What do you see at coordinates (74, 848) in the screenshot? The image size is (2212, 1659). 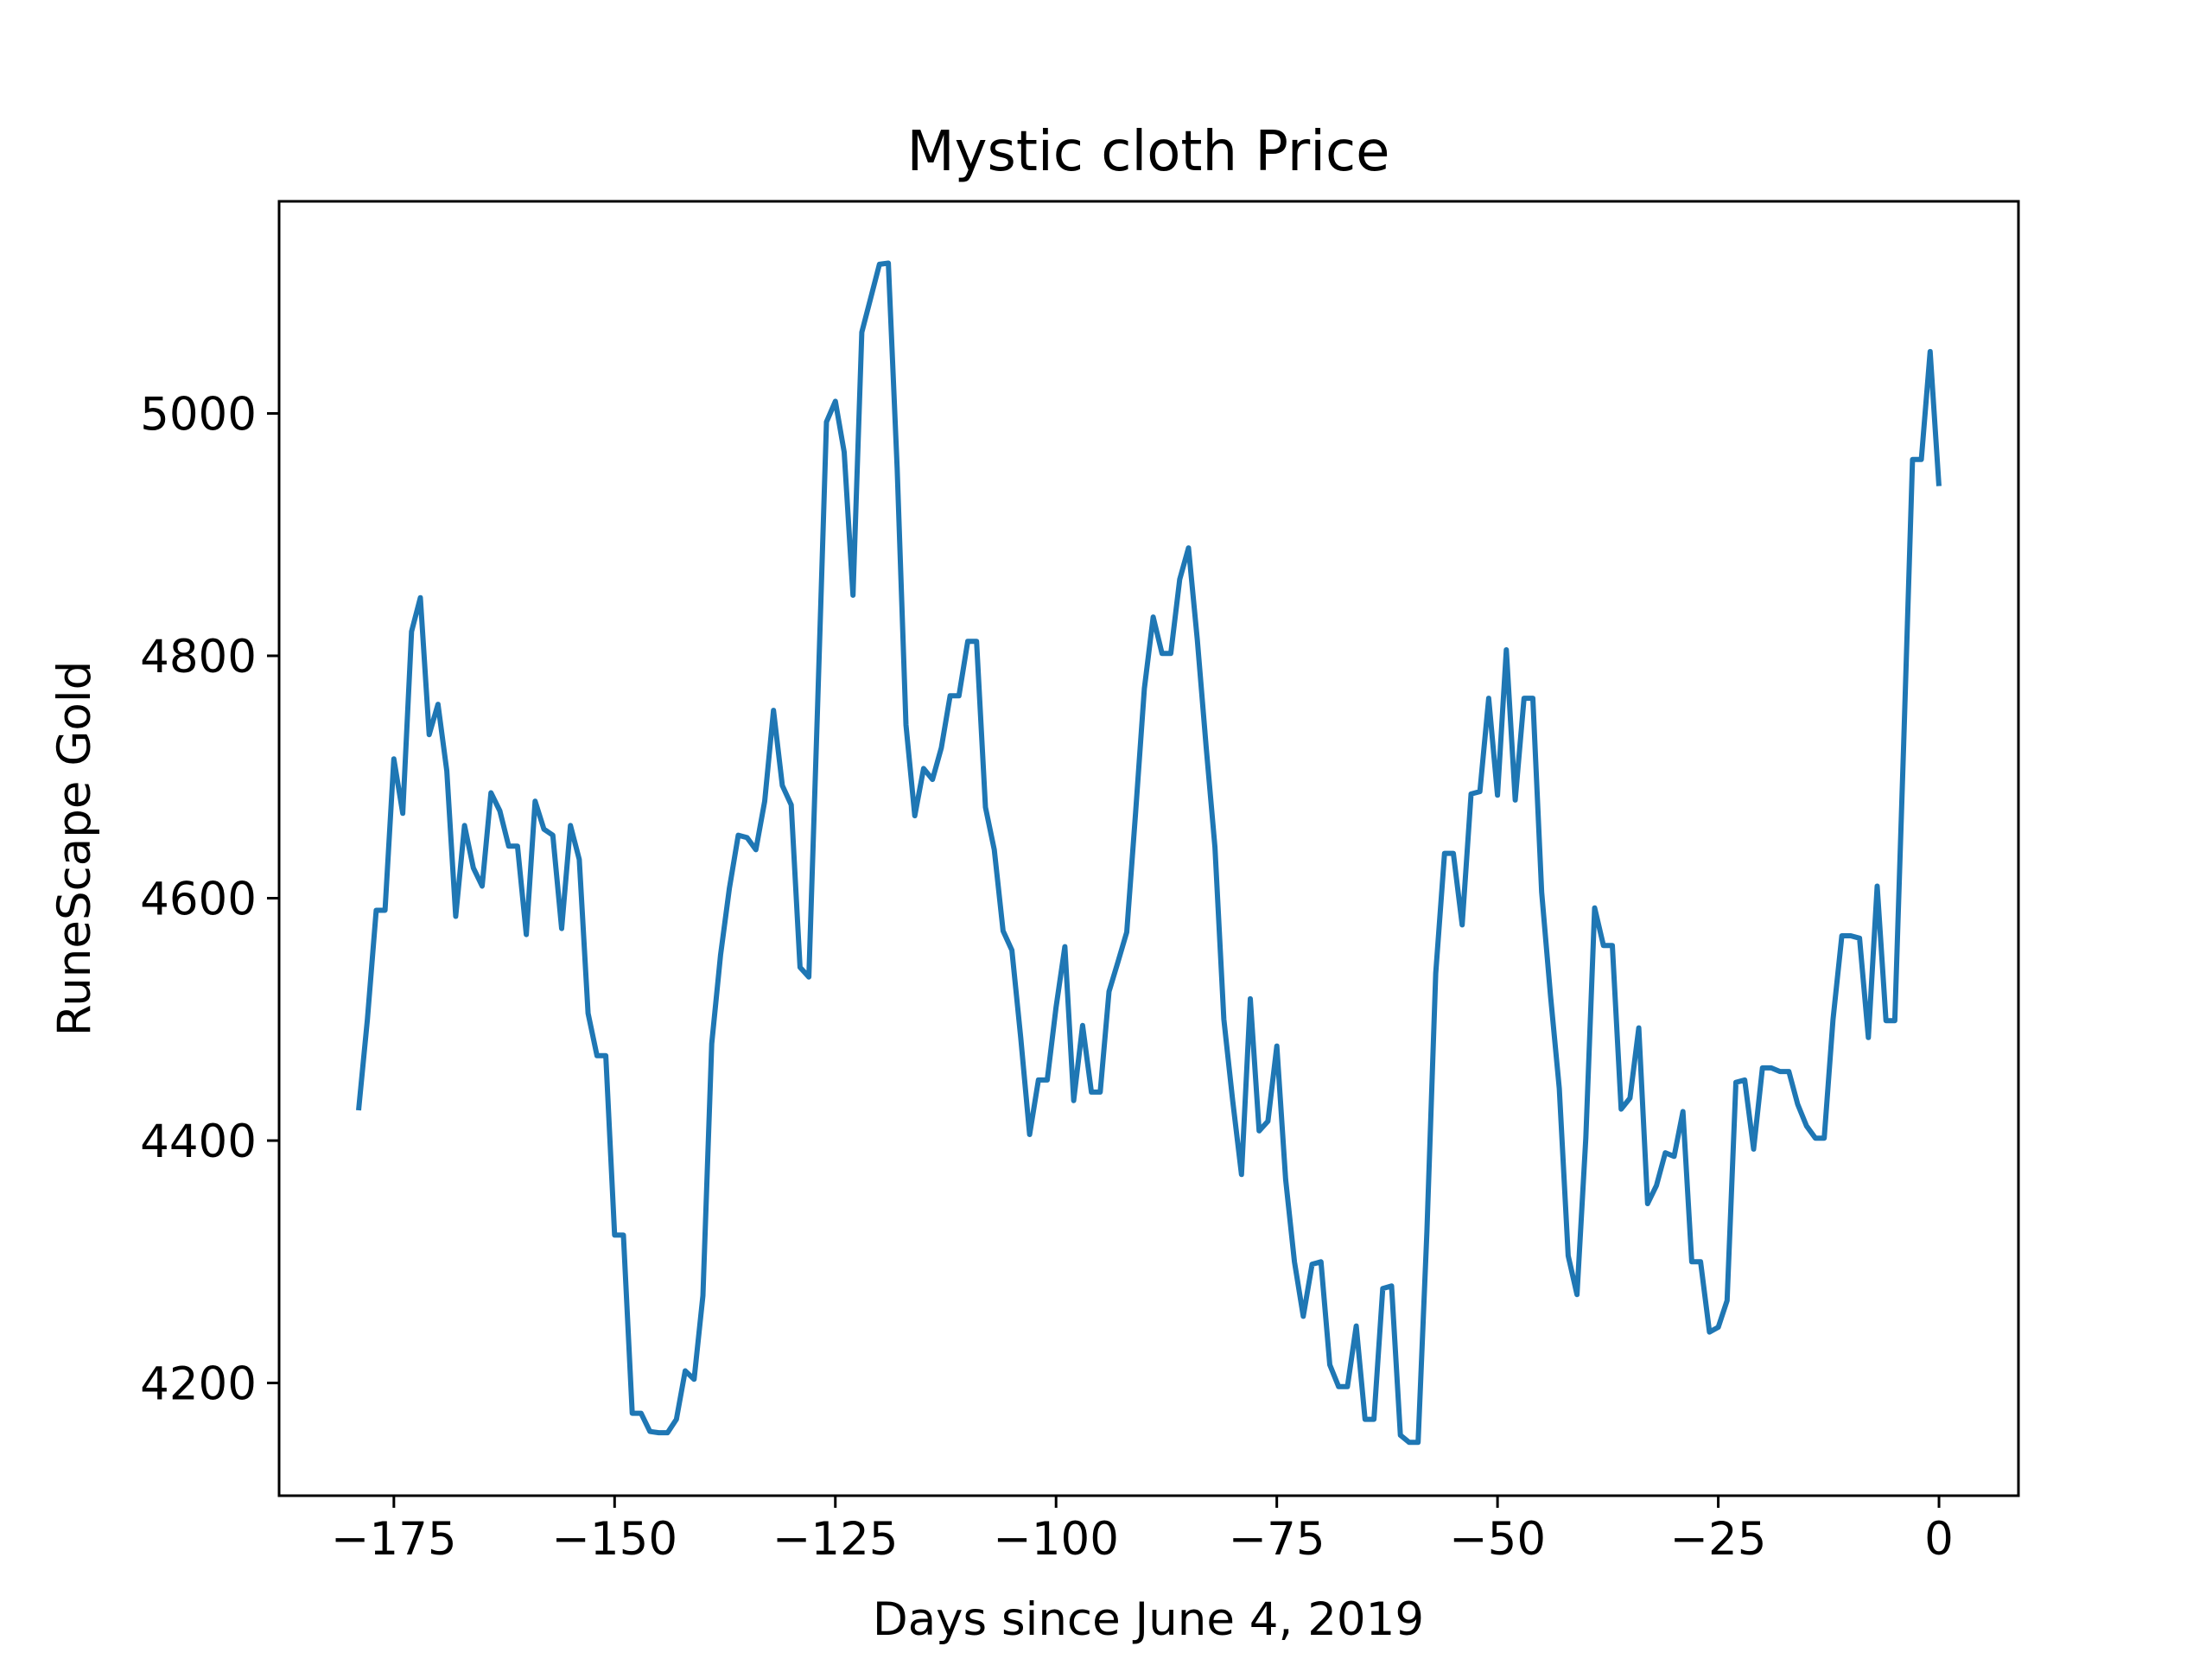 I see `y-axis-label: RuneScape Gold` at bounding box center [74, 848].